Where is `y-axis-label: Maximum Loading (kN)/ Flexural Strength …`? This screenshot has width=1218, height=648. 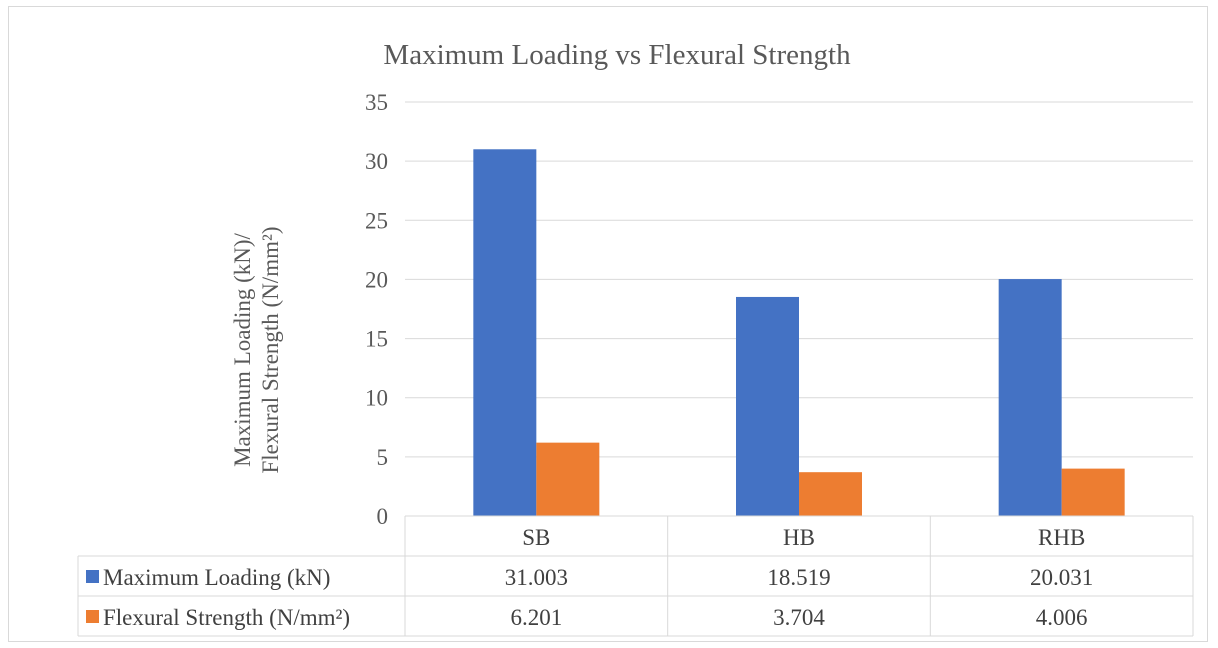 y-axis-label: Maximum Loading (kN)/ Flexural Strength … is located at coordinates (256, 349).